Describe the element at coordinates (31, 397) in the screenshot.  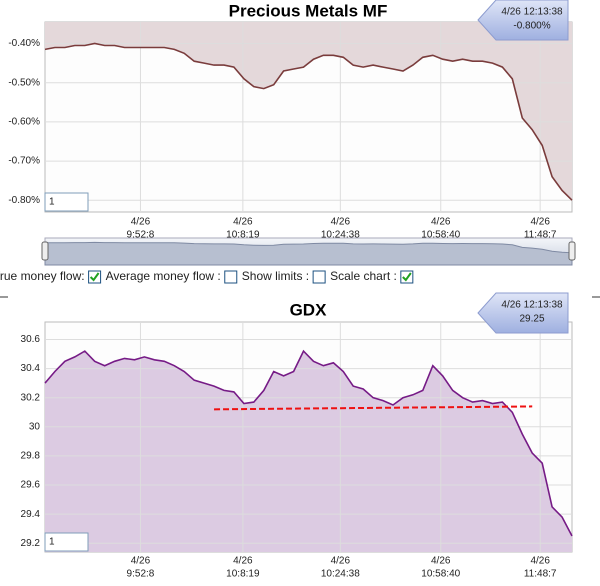
I see `y-tick-label: 30.2` at that location.